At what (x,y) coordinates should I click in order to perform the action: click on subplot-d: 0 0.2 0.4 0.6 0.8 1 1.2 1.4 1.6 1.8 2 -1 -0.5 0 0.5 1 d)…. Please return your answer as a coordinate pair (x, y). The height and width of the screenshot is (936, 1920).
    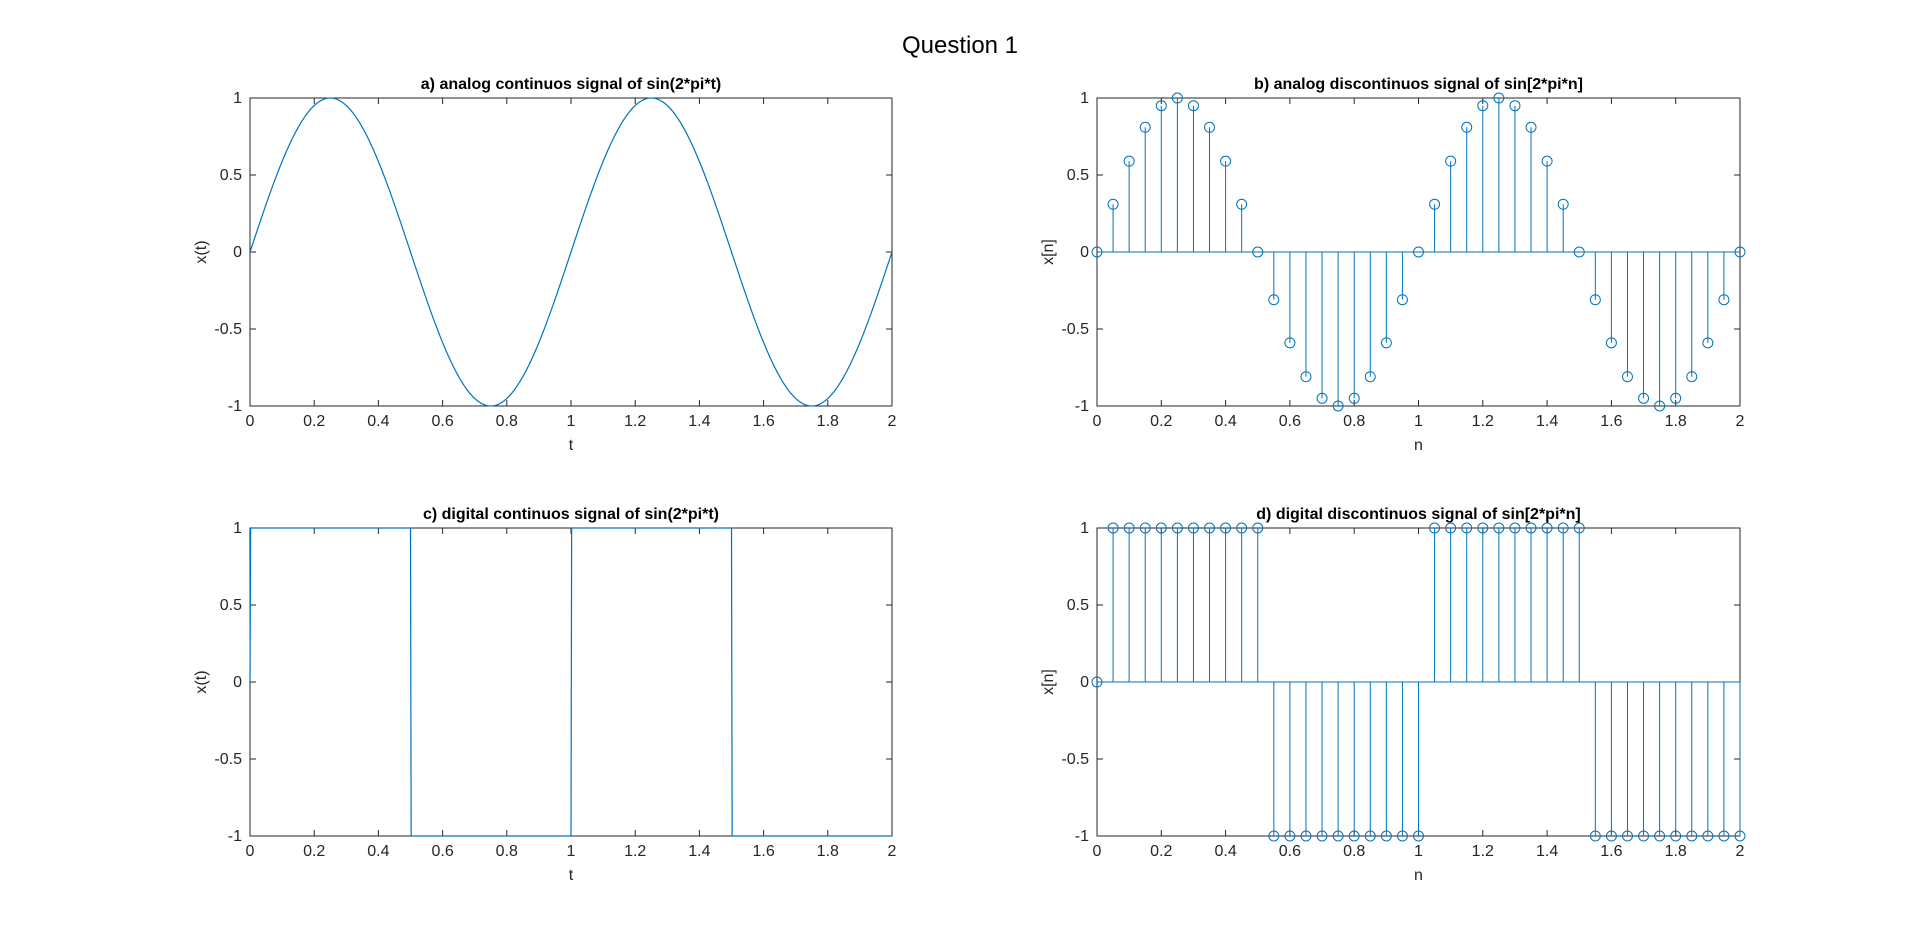
    Looking at the image, I should click on (1393, 695).